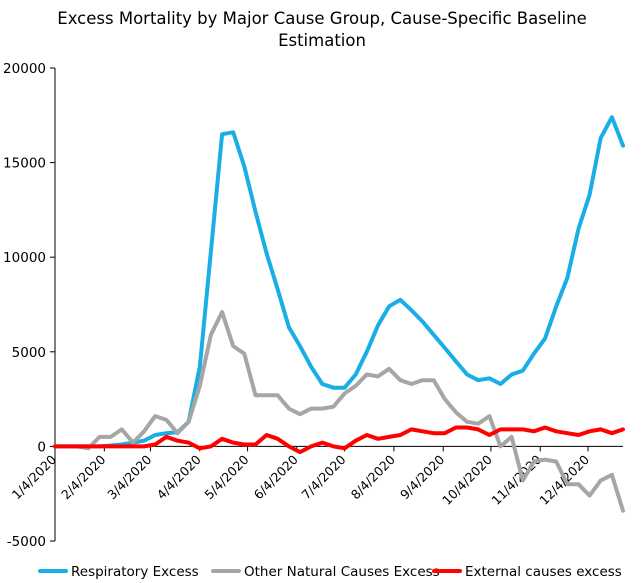  I want to click on y-tick-label: 5000, so click(29, 353).